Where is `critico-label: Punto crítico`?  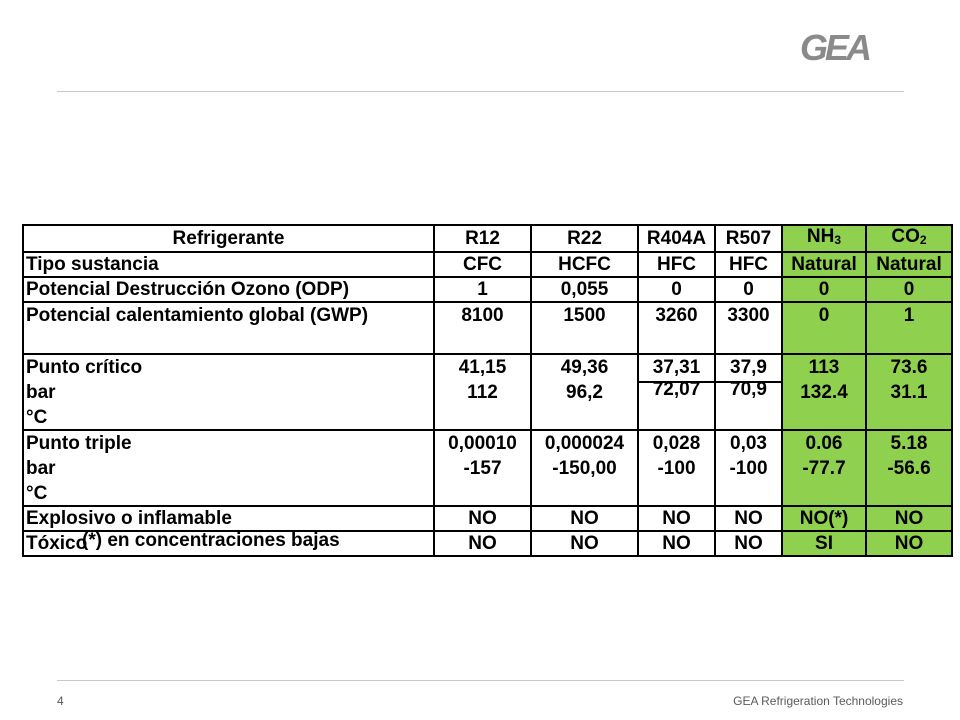 critico-label: Punto crítico is located at coordinates (84, 367).